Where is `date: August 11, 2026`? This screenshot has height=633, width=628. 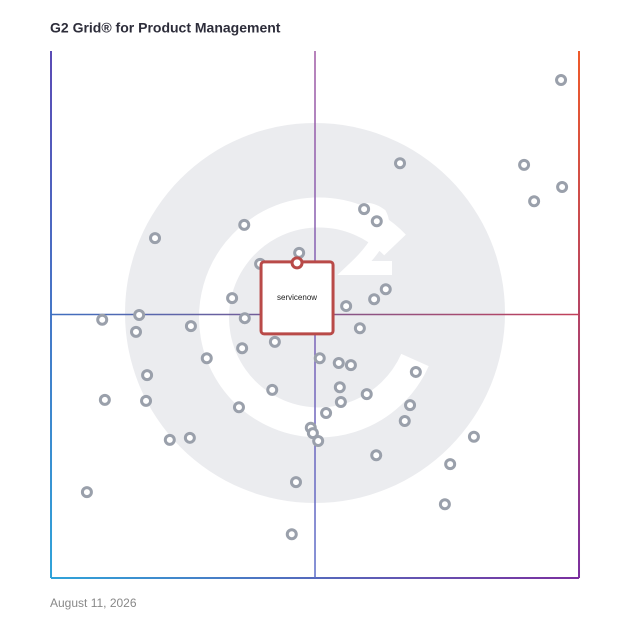
date: August 11, 2026 is located at coordinates (93, 603).